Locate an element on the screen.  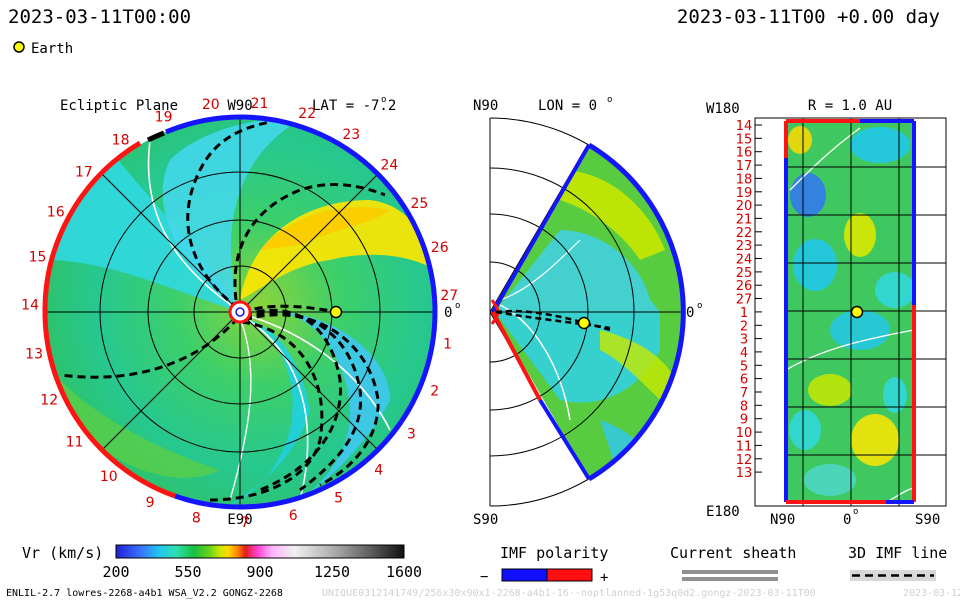
sector-label: 5 is located at coordinates (338, 498).